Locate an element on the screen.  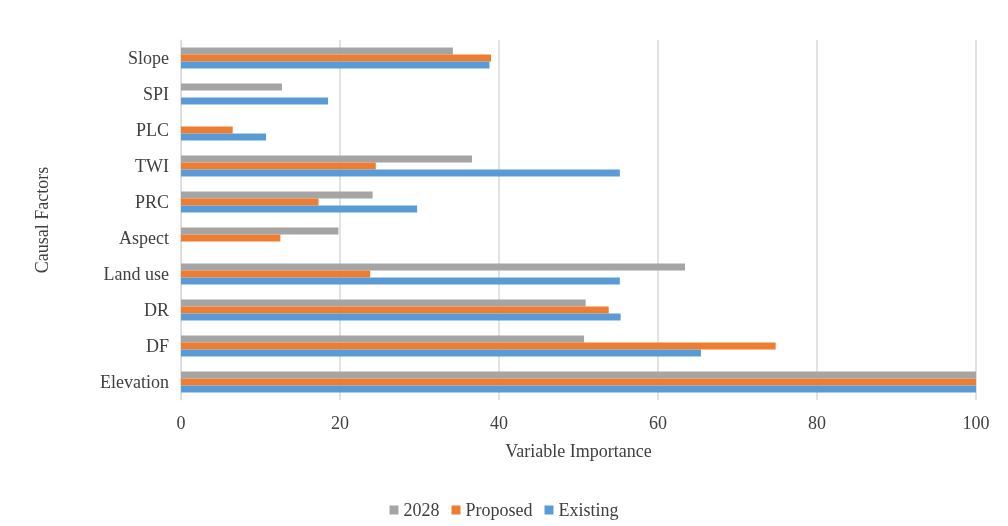
x-tick-label: 100 is located at coordinates (976, 423).